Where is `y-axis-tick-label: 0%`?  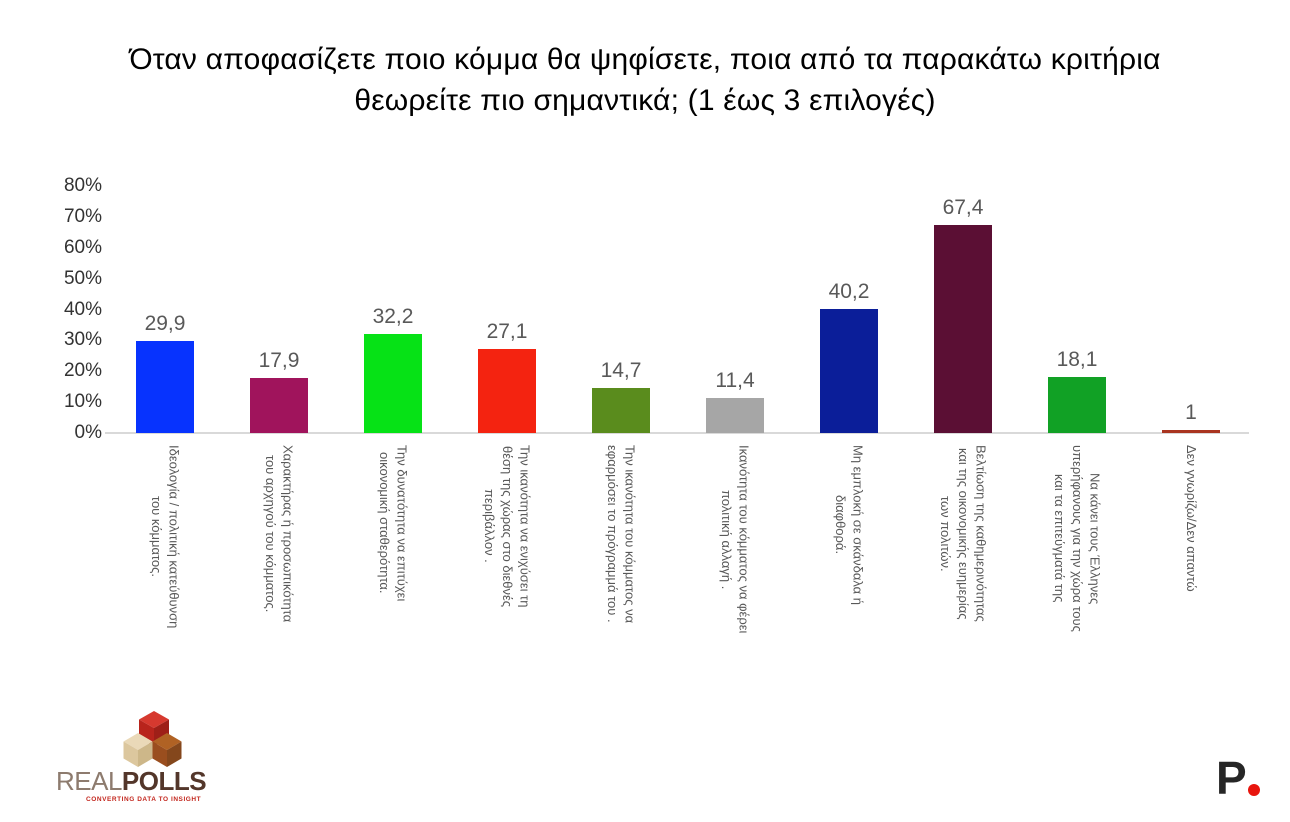 y-axis-tick-label: 0% is located at coordinates (88, 432).